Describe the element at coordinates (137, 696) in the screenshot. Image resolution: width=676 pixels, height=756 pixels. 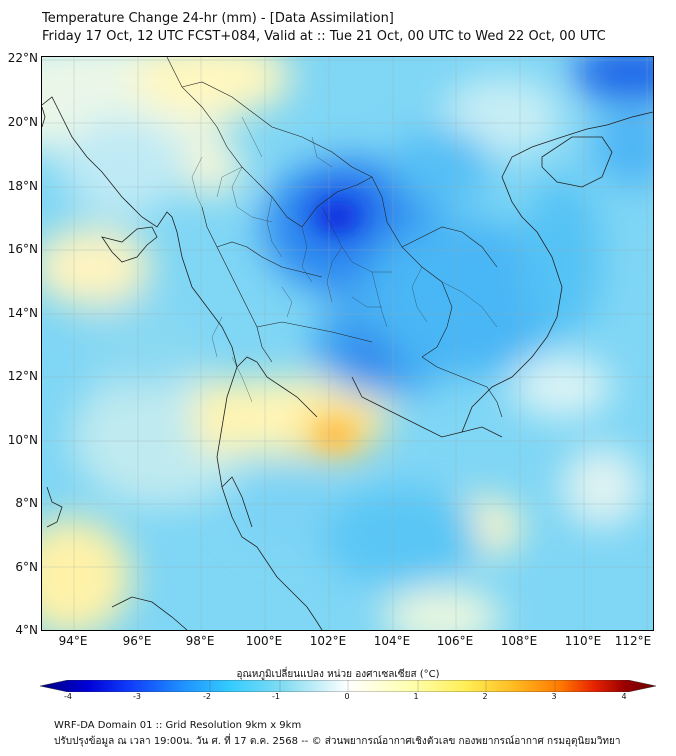
I see `colorbar-tick-m3: -3` at that location.